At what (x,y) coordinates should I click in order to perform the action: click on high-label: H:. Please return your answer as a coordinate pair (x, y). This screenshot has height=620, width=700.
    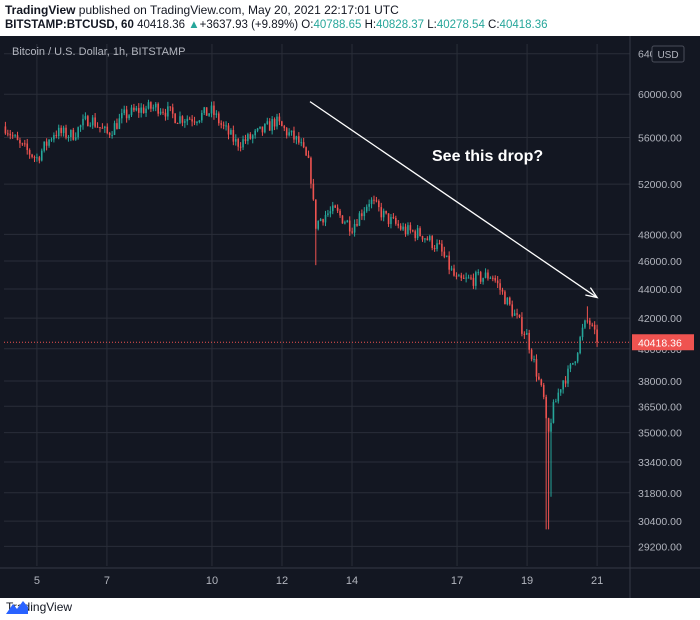
    Looking at the image, I should click on (370, 25).